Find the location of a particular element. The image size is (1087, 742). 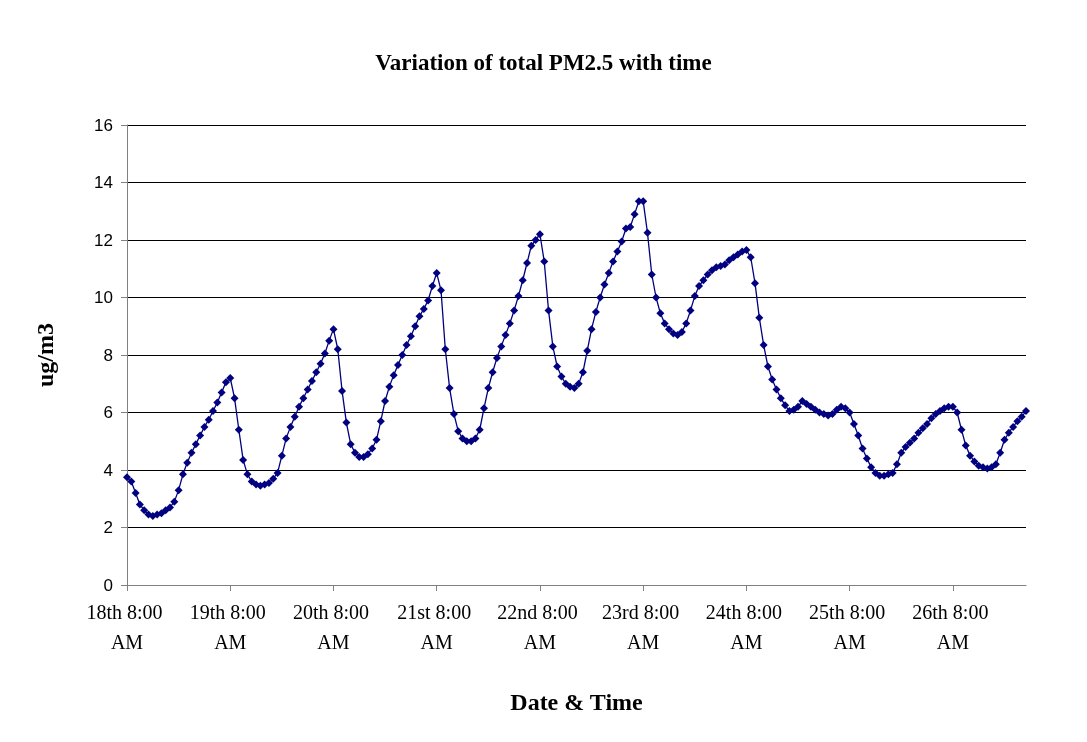

y-tick-label: 0 is located at coordinates (108, 585).